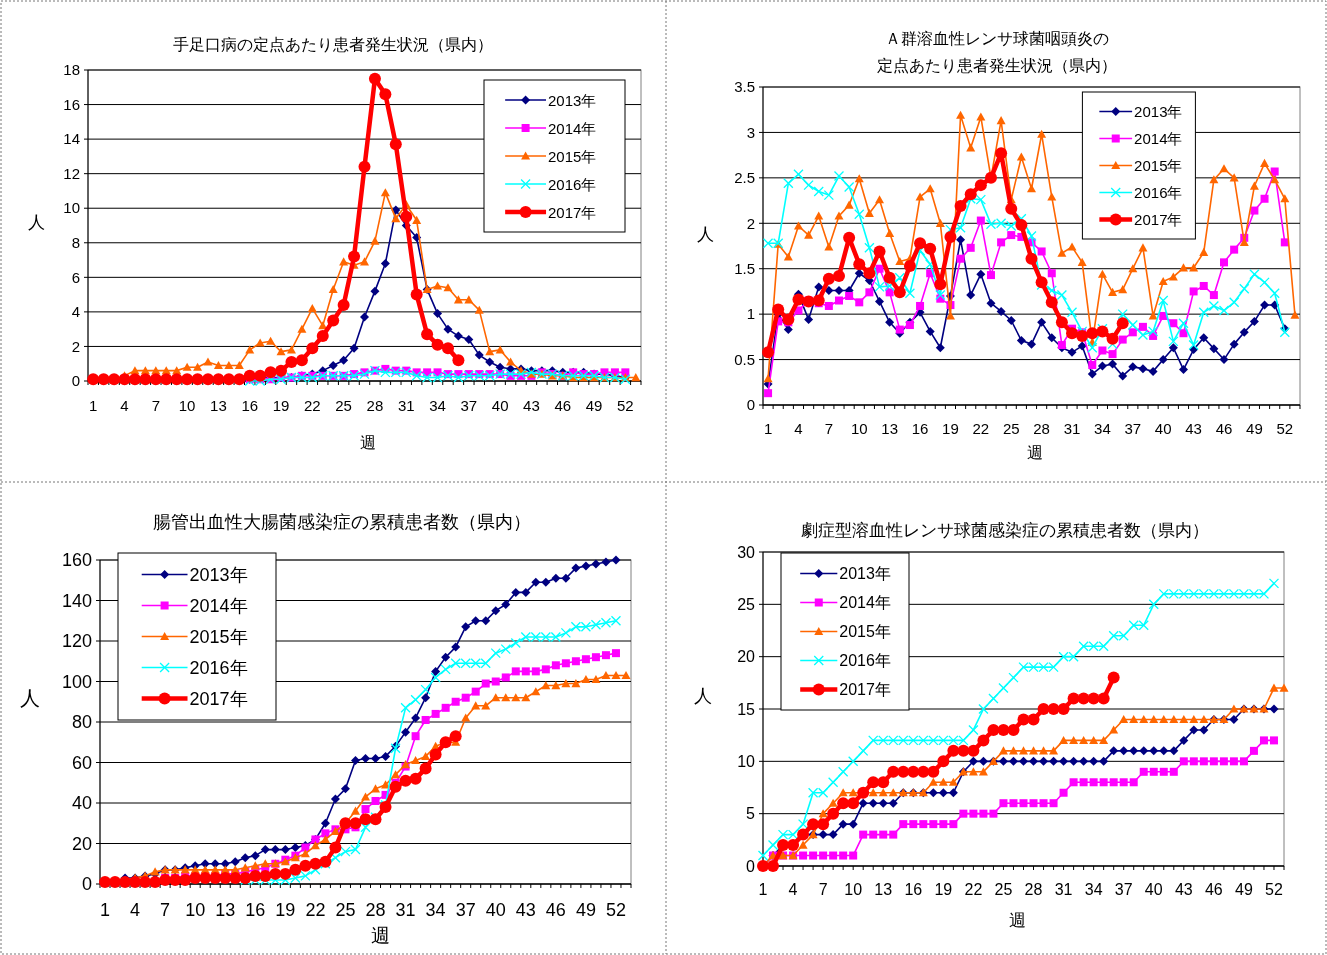 The width and height of the screenshot is (1327, 955). I want to click on chart-title: 劇症型溶血性レンサ球菌感染症の累積患者数（県内）, so click(1005, 530).